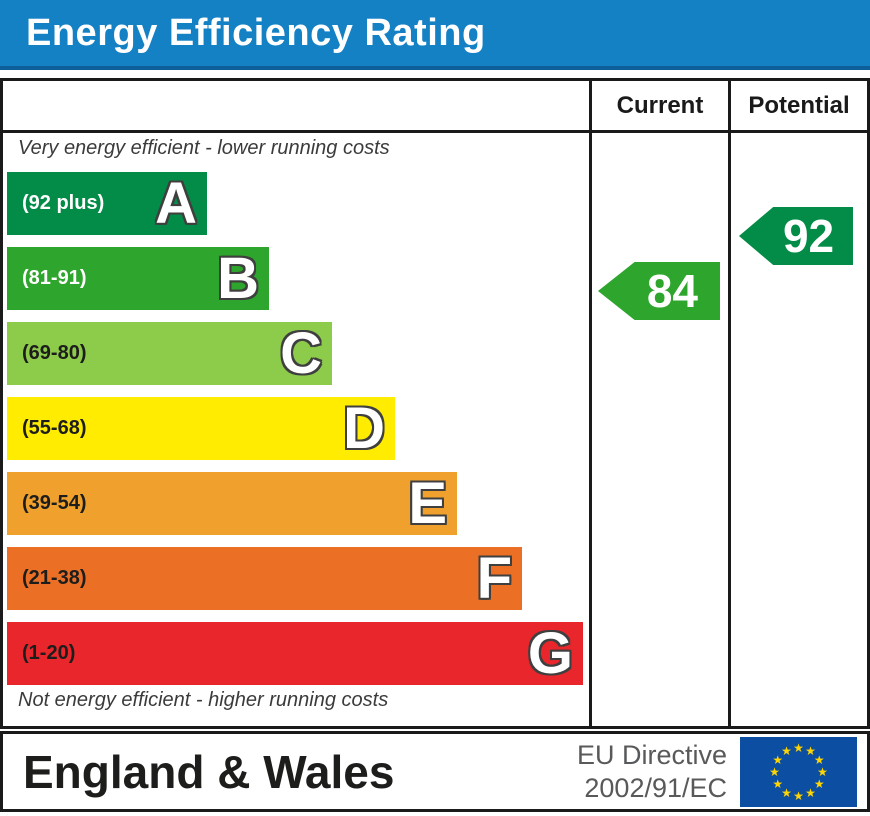 Image resolution: width=870 pixels, height=816 pixels. I want to click on potential-rating-arrow: 92, so click(796, 236).